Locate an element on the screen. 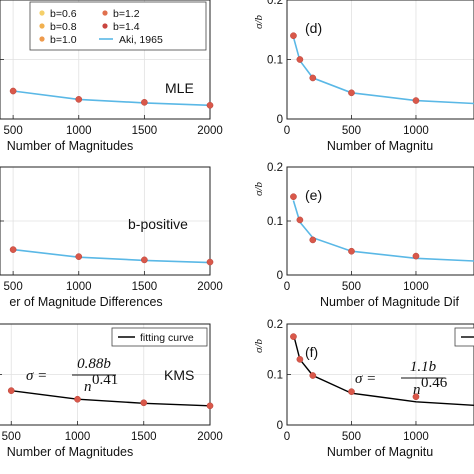 The height and width of the screenshot is (474, 474). panel-tag: (d) is located at coordinates (313, 28).